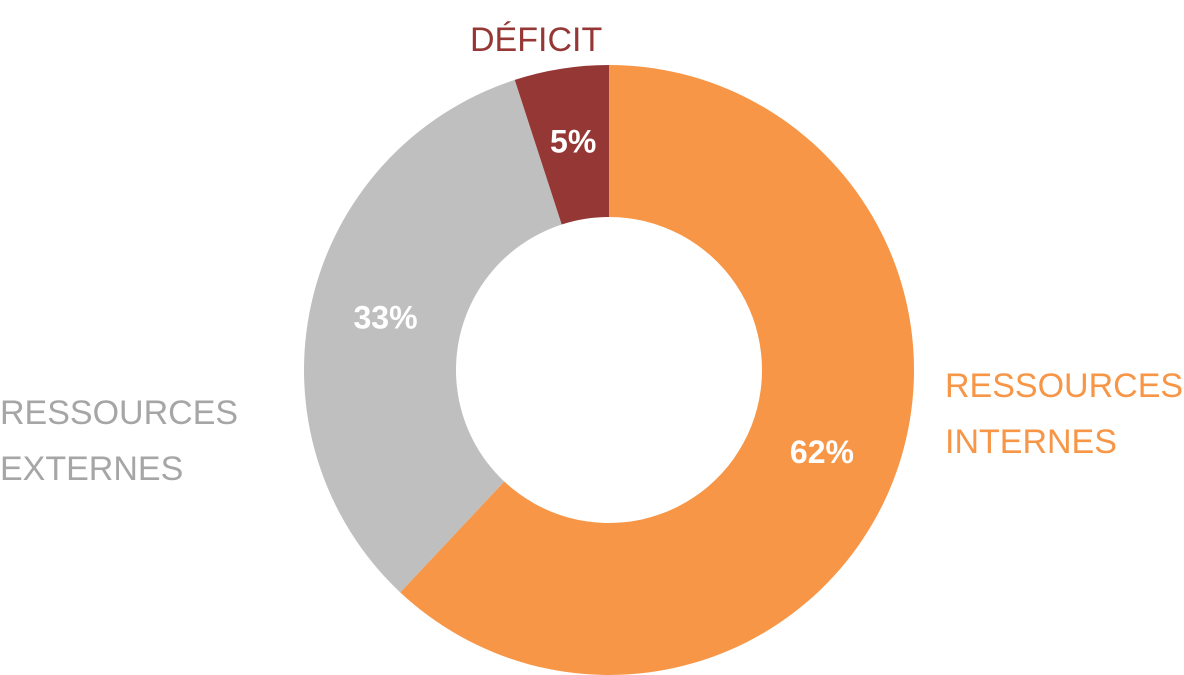 The width and height of the screenshot is (1184, 675). I want to click on value-label: 5%, so click(573, 141).